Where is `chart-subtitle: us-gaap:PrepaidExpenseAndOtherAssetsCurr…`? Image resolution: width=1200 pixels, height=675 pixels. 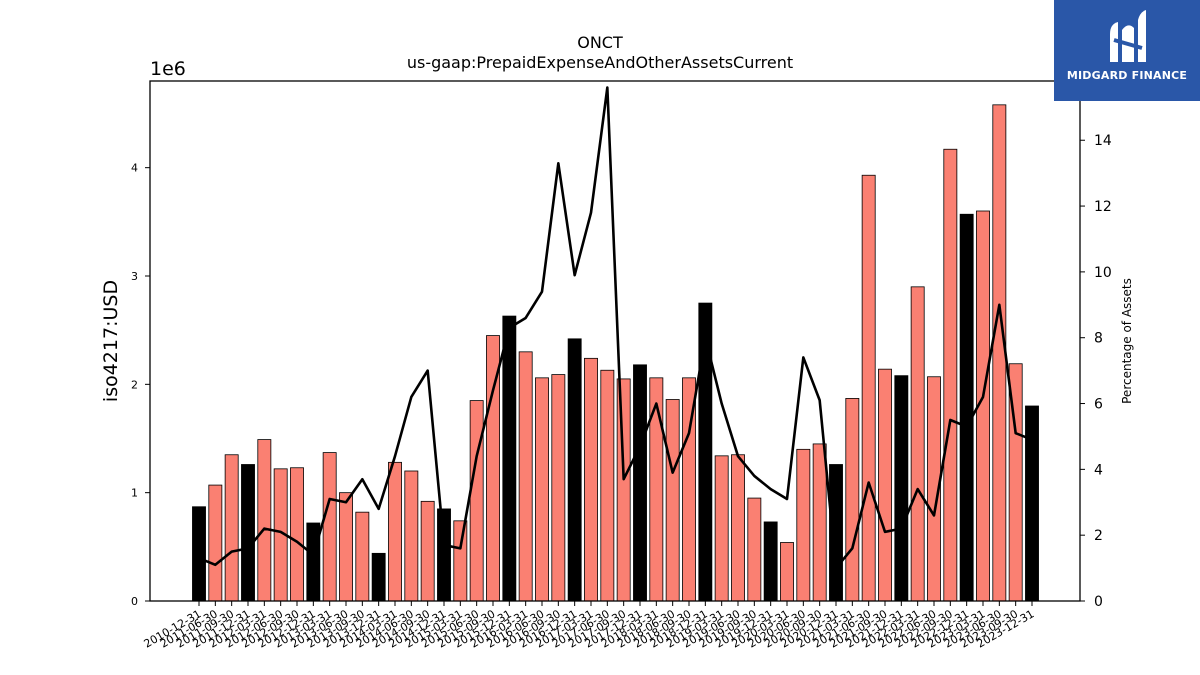 chart-subtitle: us-gaap:PrepaidExpenseAndOtherAssetsCurr… is located at coordinates (600, 62).